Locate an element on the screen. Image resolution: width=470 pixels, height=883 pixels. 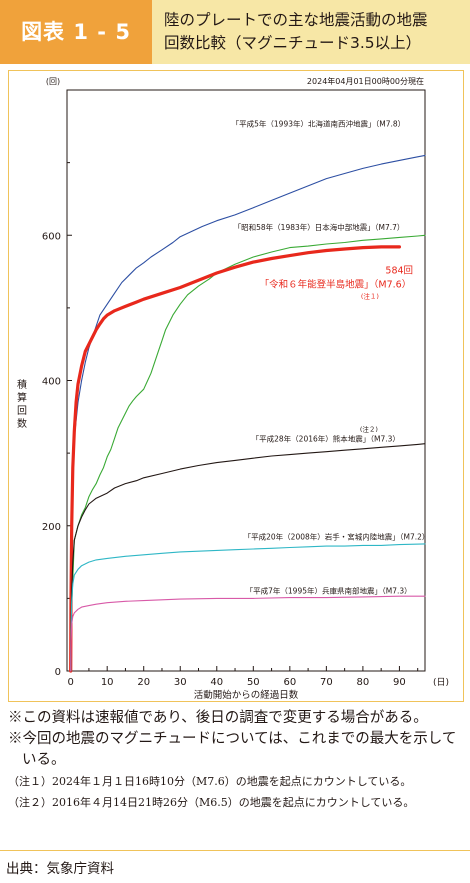
note-preliminary: ※この資料は速報値であり、後日の調査で変更する場合がある。 is located at coordinates (218, 718).